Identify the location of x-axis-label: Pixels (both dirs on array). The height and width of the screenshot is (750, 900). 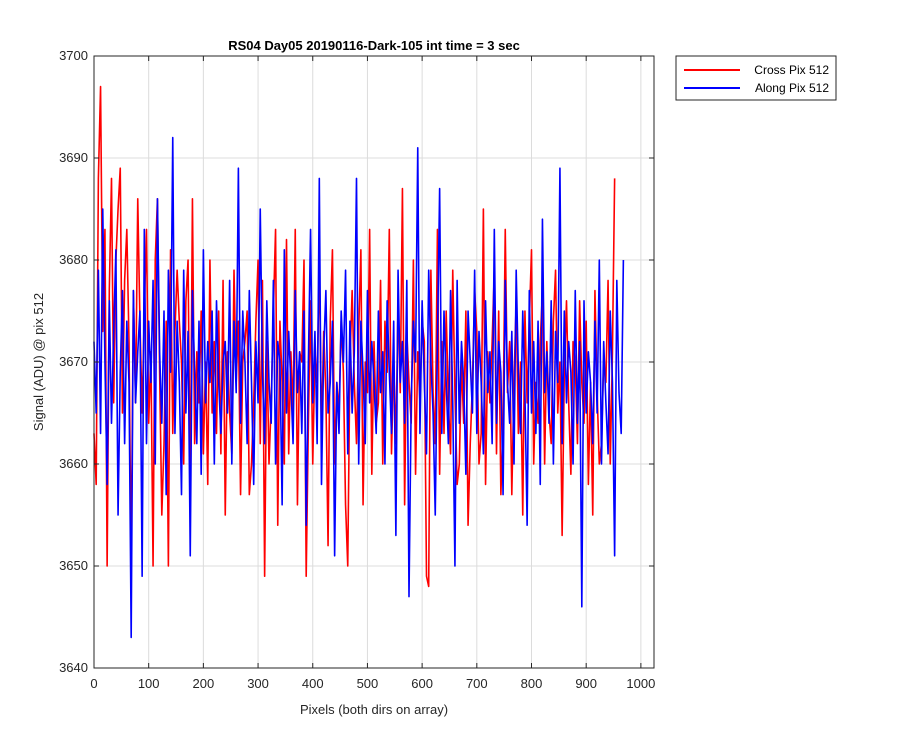
(374, 709).